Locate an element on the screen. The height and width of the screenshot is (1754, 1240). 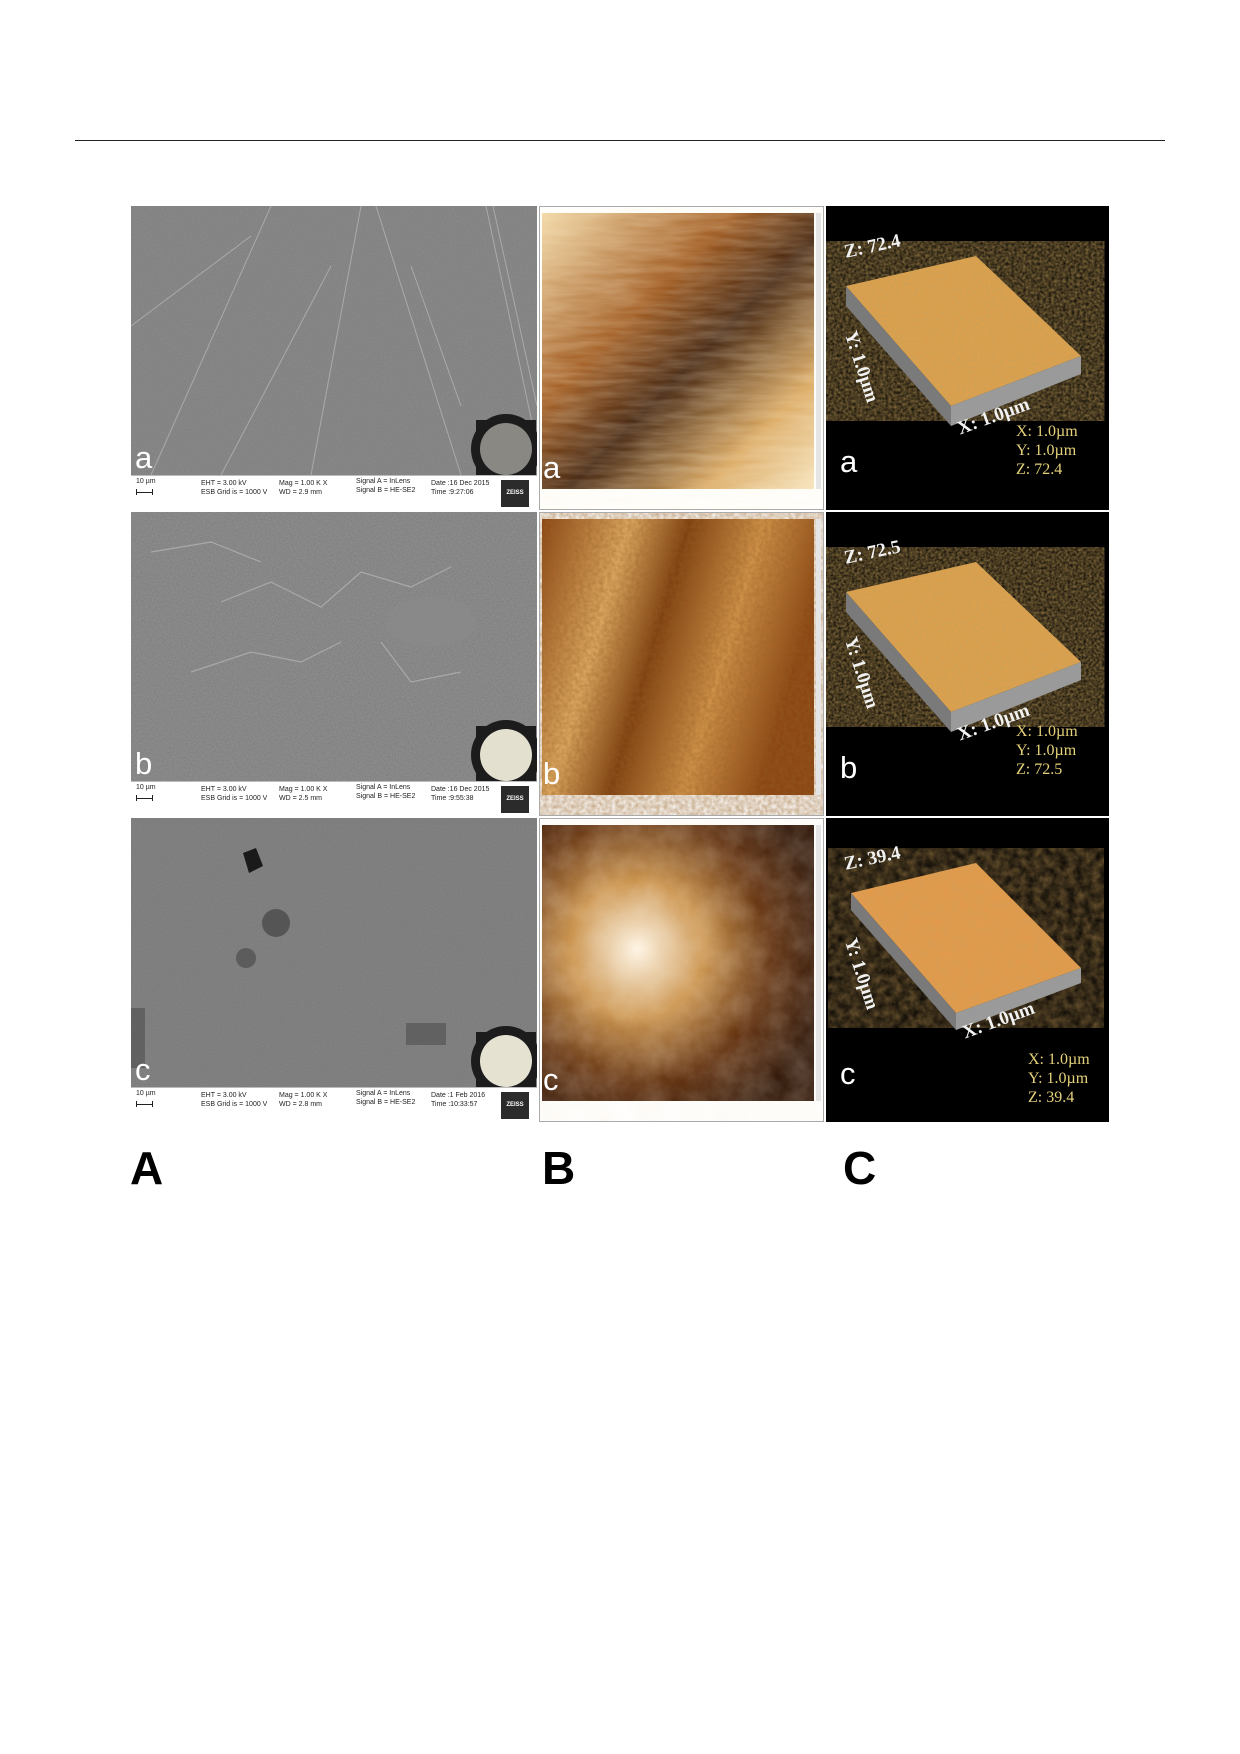
panel-label-3d-a: a is located at coordinates (849, 461).